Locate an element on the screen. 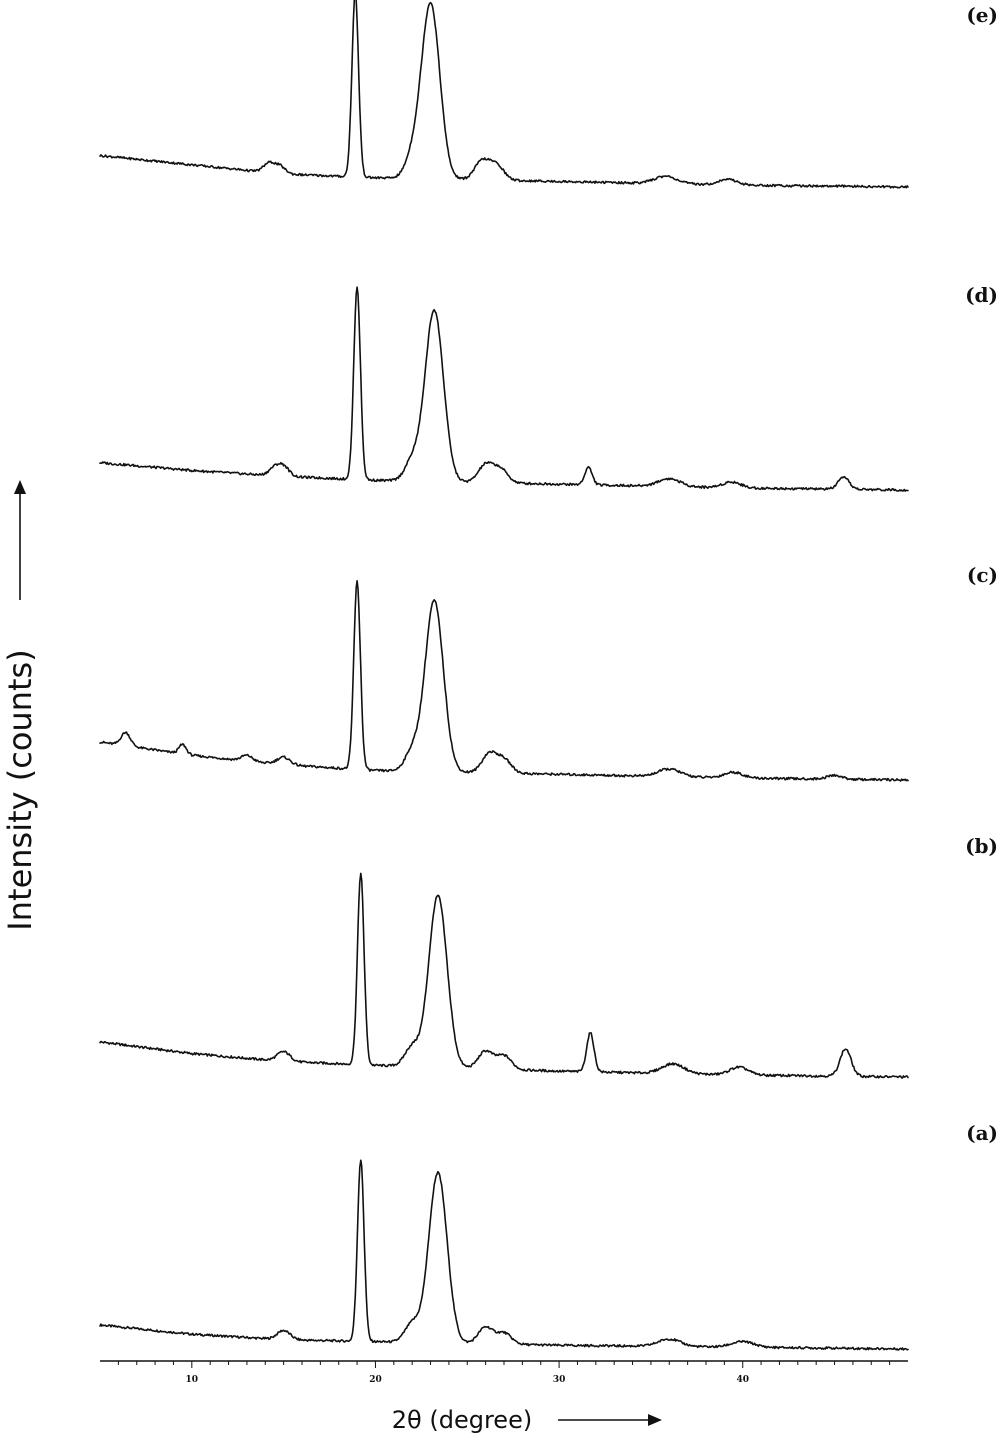 The height and width of the screenshot is (1439, 1000). panel-label-2: (b) is located at coordinates (981, 846).